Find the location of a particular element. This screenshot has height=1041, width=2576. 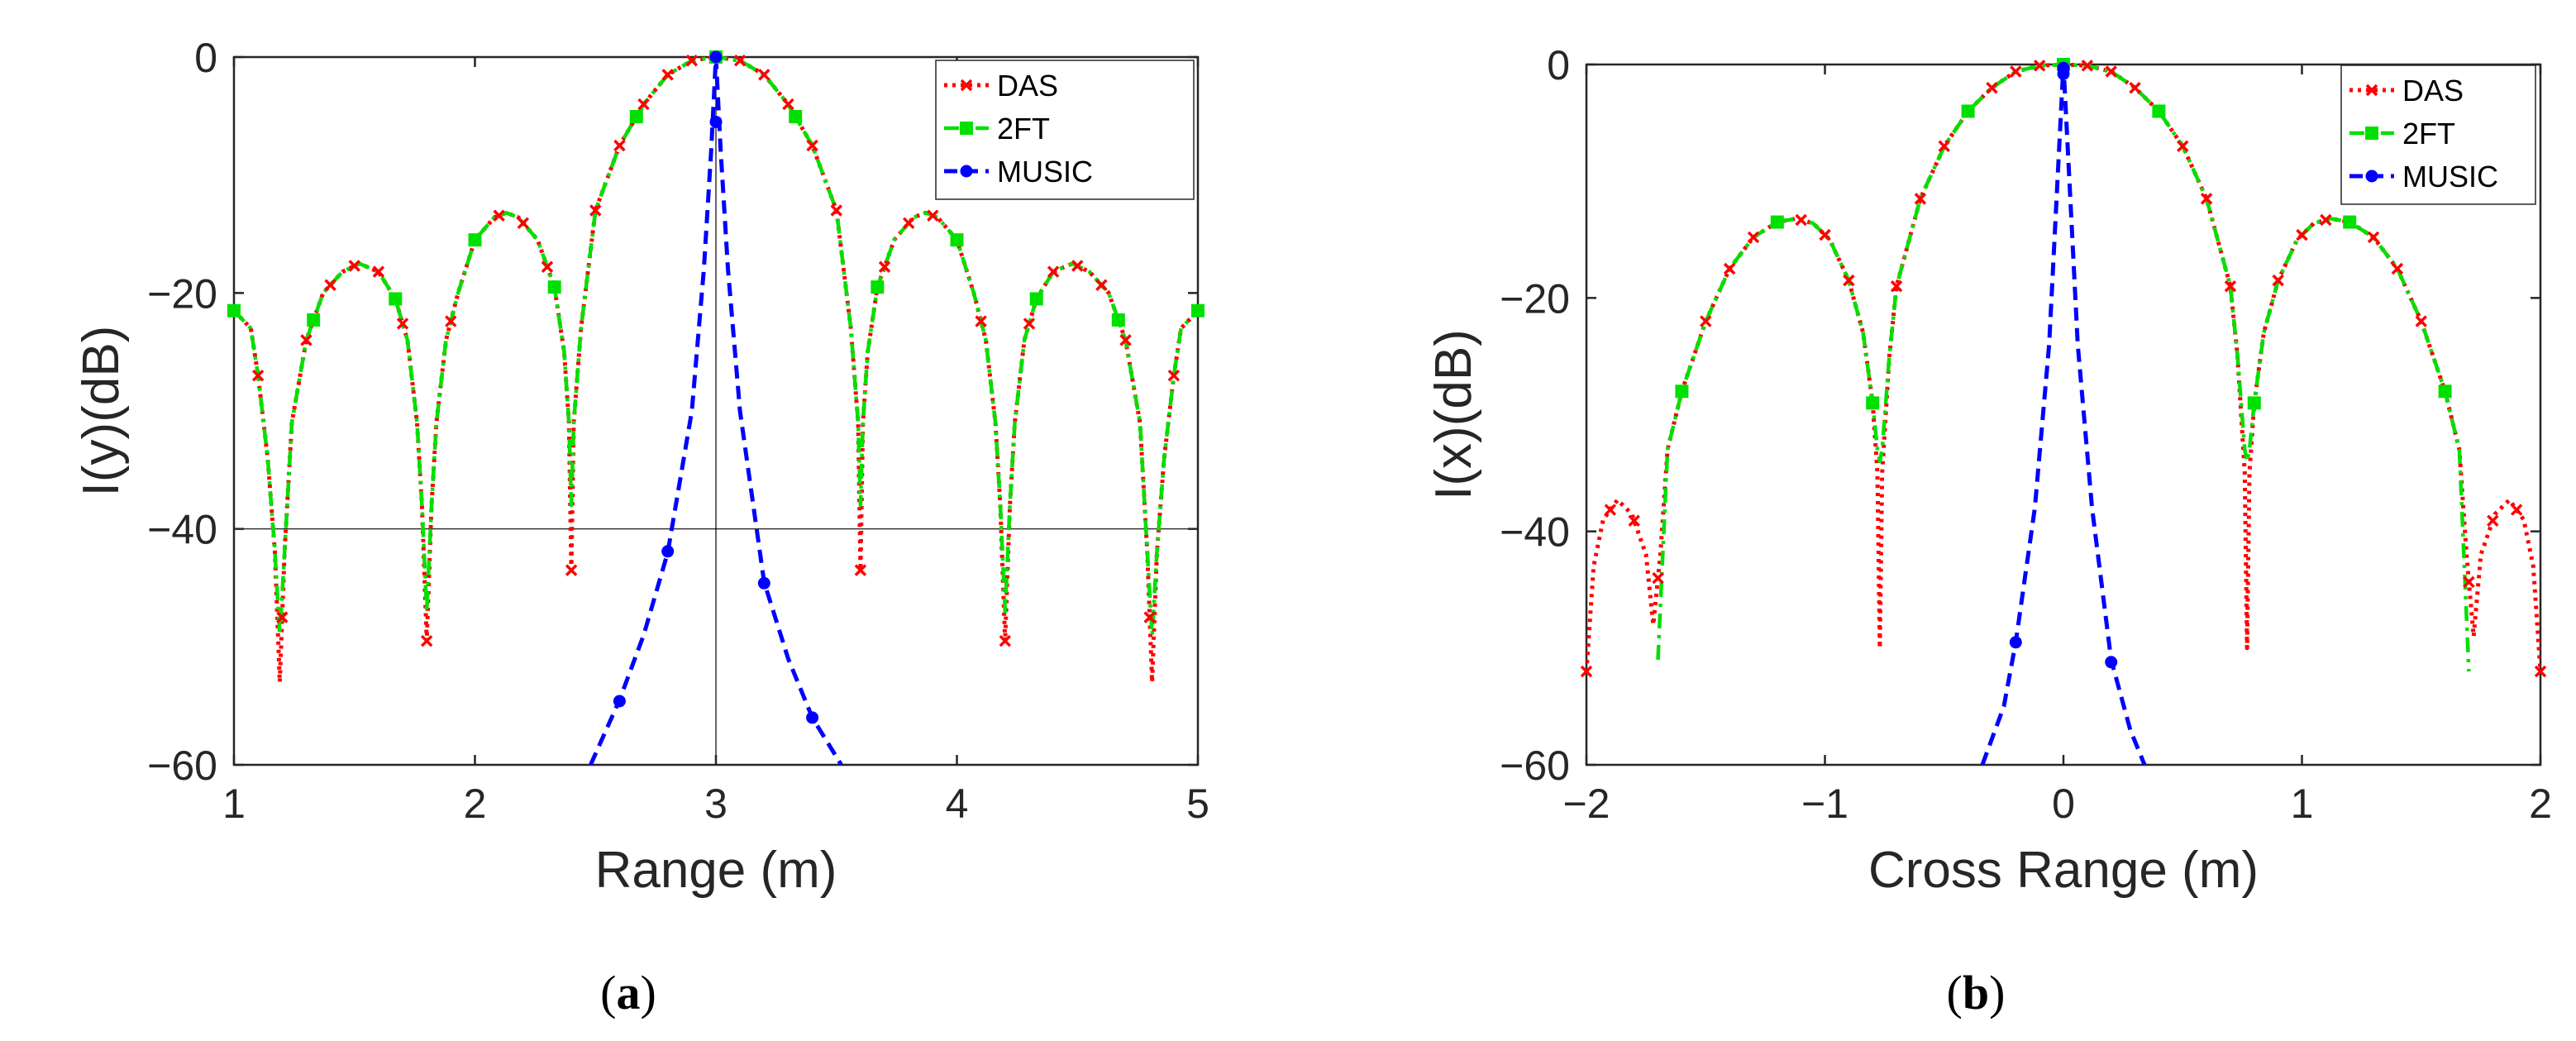

legend: DAS 2FT MUSIC is located at coordinates (1065, 130).